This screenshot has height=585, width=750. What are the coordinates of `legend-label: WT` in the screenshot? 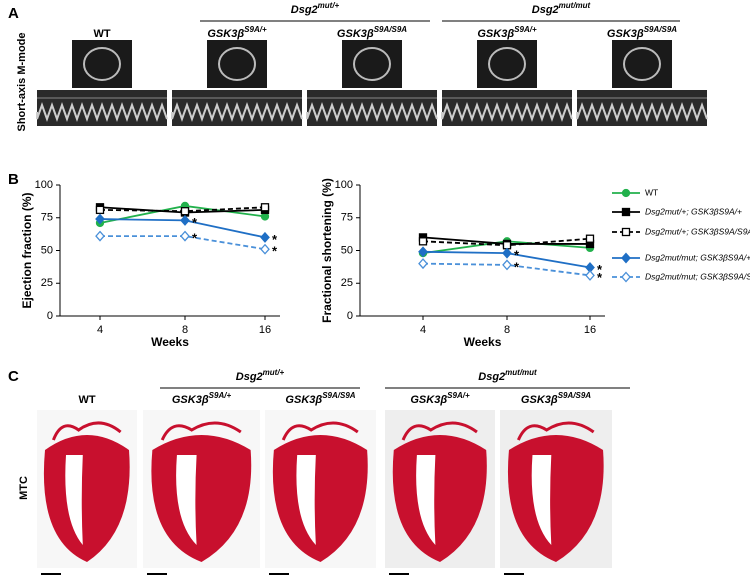 It's located at (651, 192).